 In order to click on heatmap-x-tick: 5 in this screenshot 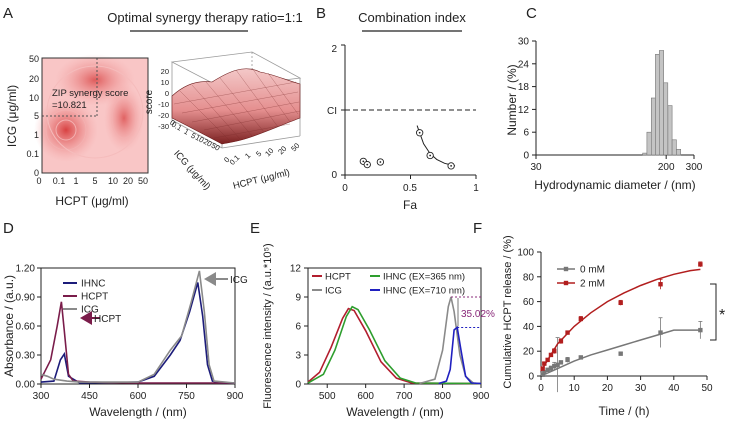, I will do `click(94, 181)`.